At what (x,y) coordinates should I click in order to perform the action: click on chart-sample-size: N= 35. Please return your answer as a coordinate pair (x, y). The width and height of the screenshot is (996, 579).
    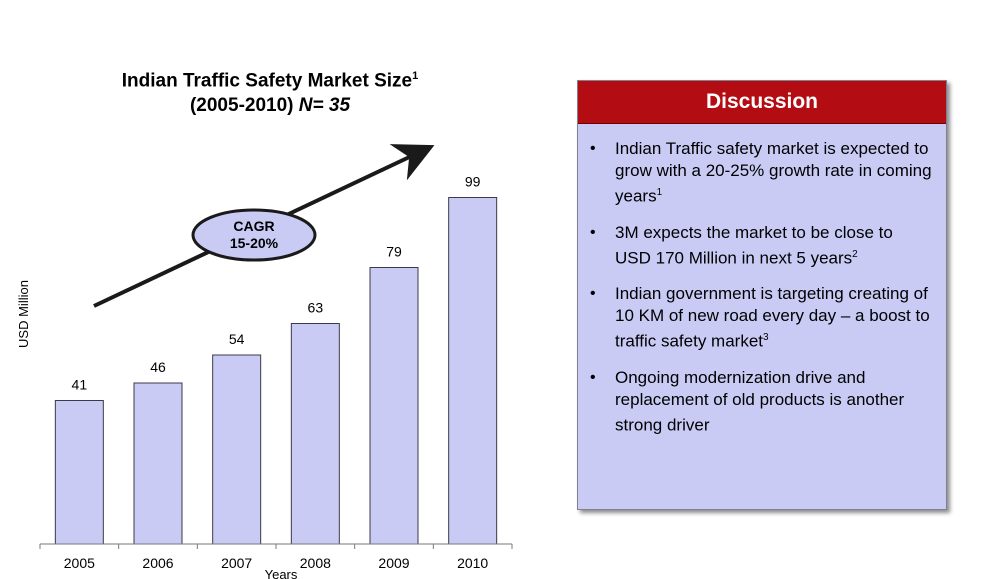
    Looking at the image, I should click on (324, 106).